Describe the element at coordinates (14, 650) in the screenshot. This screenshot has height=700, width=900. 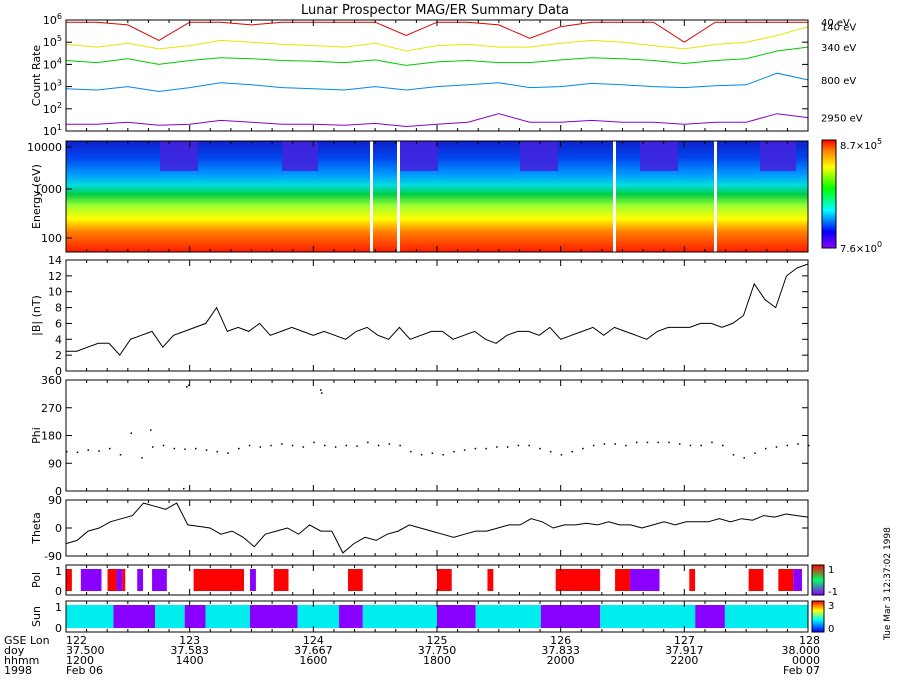
I see `x-row-label-1: doy` at that location.